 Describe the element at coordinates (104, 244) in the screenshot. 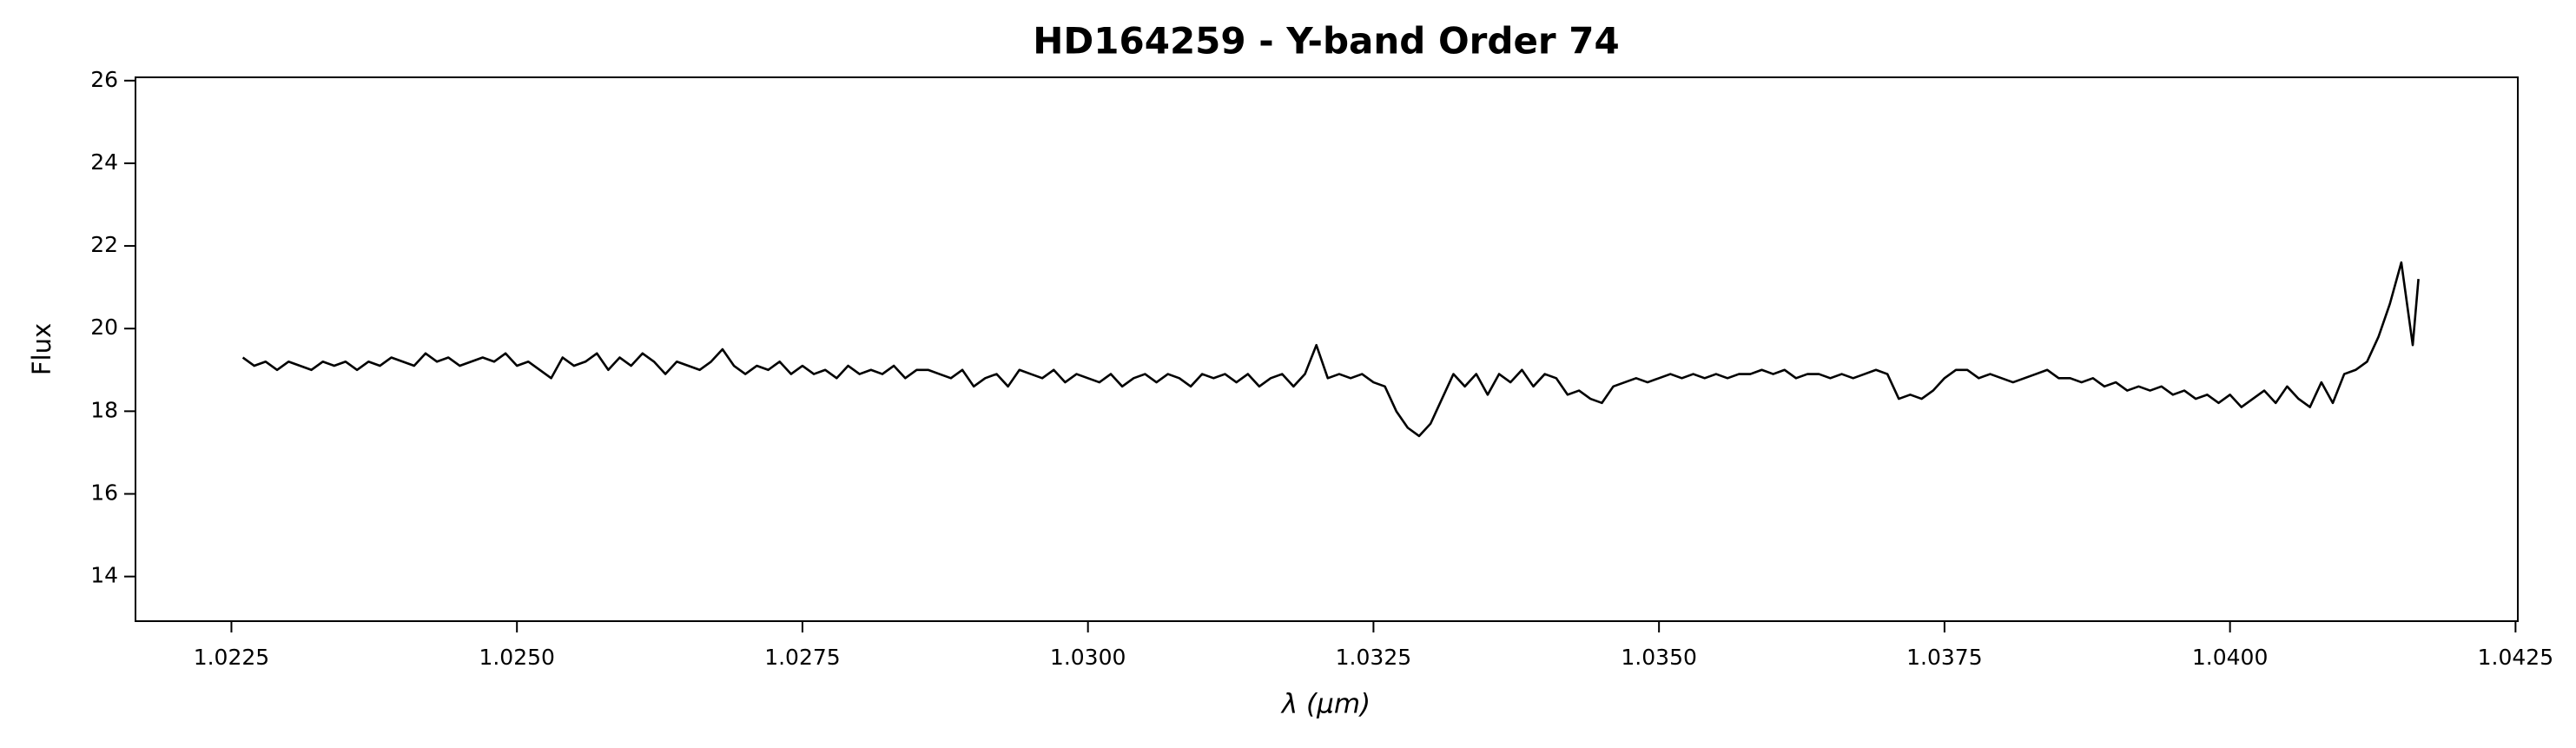

I see `y-tick-label: 22` at that location.